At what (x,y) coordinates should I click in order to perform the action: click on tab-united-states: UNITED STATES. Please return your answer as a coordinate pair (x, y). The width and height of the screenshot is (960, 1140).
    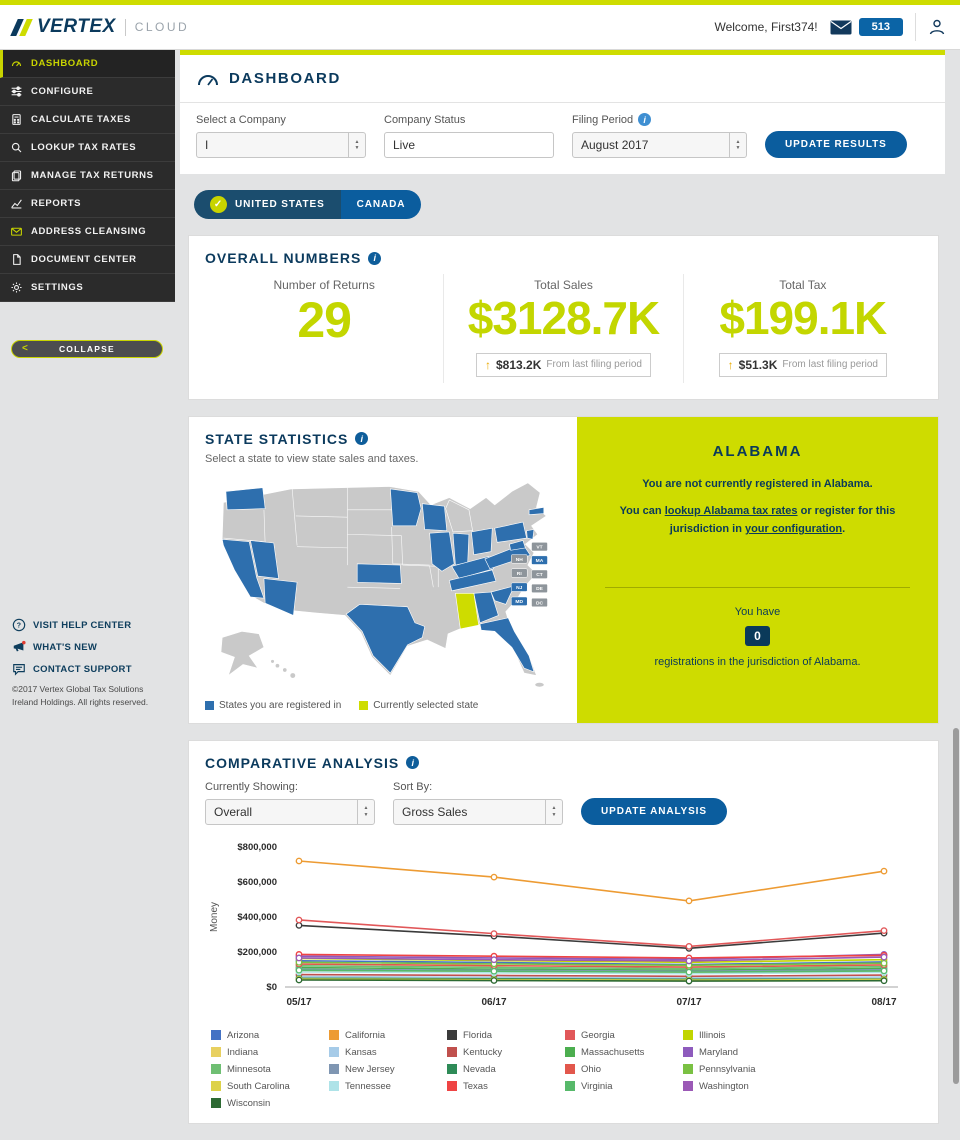
    Looking at the image, I should click on (267, 204).